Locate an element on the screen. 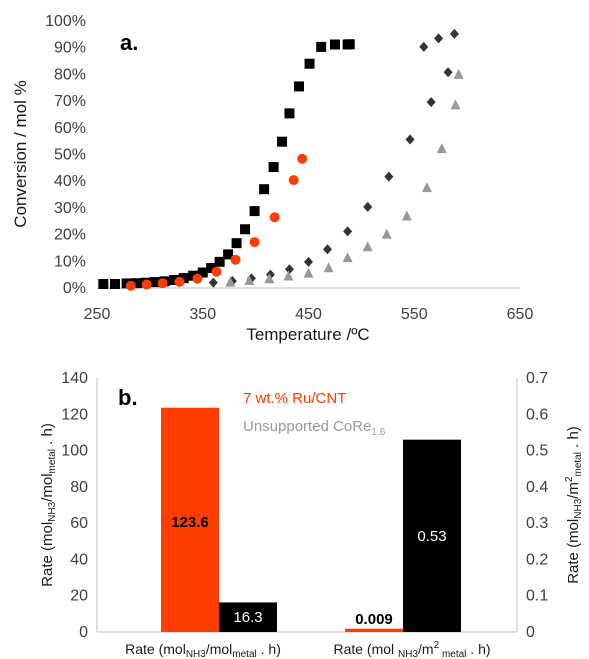  x-tick-label-a: 450 is located at coordinates (308, 314).